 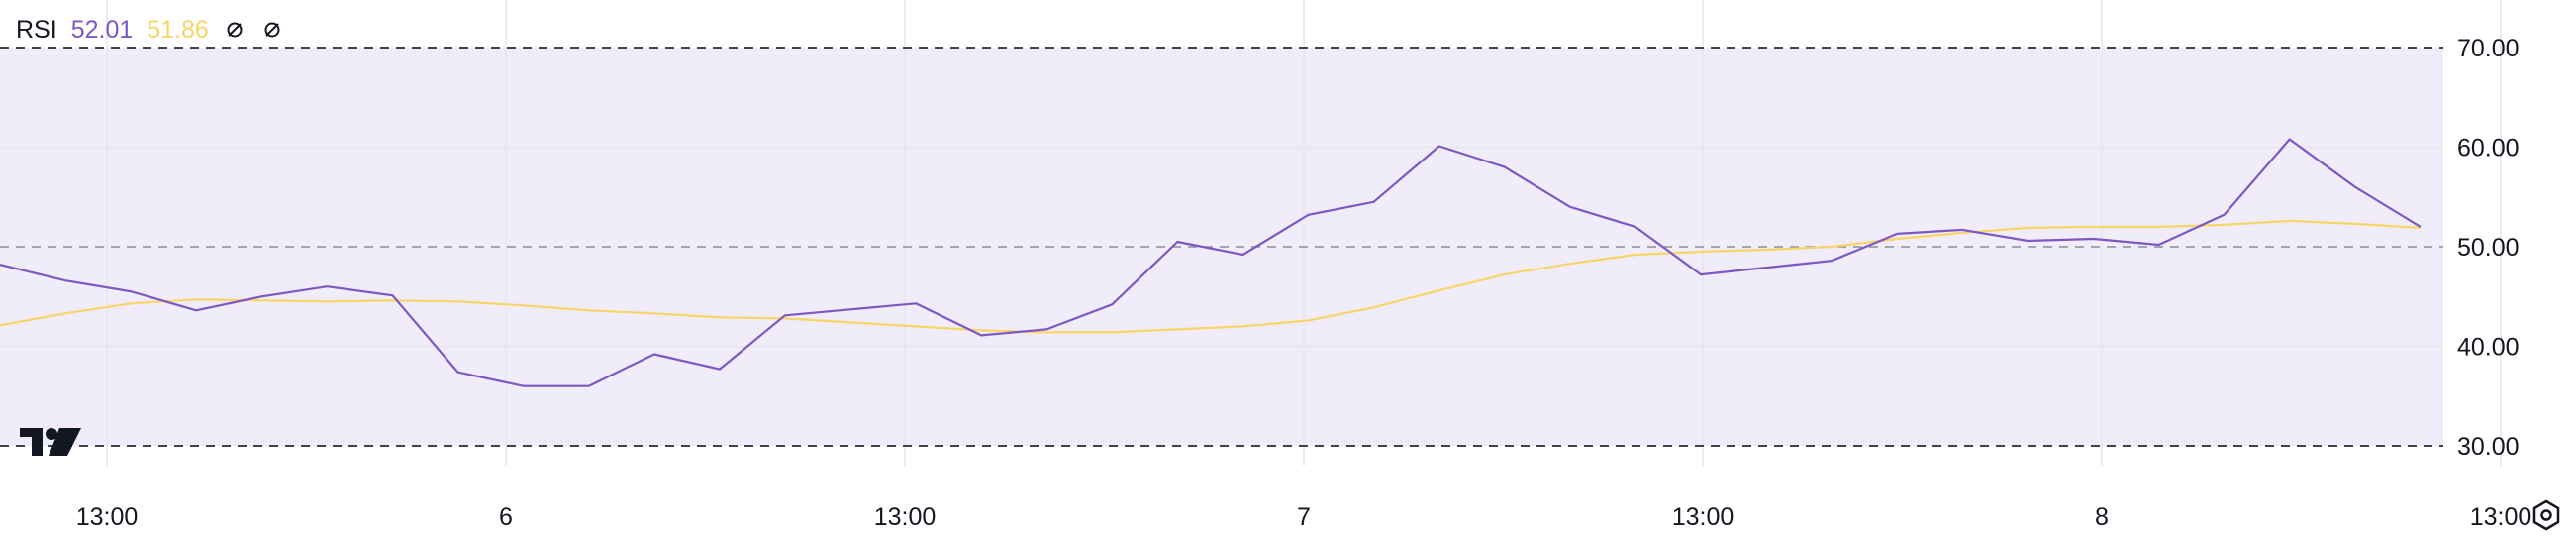 What do you see at coordinates (2102, 517) in the screenshot?
I see `x-tick-label: 8` at bounding box center [2102, 517].